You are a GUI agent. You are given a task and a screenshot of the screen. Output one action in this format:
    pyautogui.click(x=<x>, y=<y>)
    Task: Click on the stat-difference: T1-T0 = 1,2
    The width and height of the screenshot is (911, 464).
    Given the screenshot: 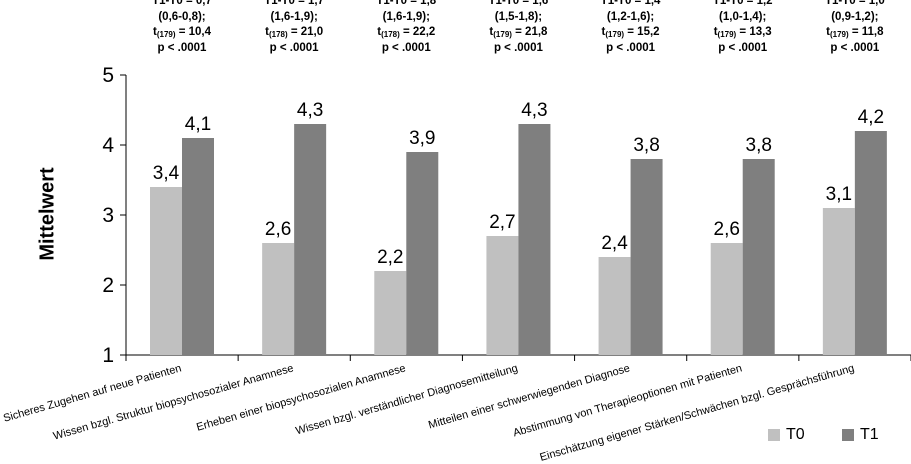 What is the action you would take?
    pyautogui.click(x=742, y=3)
    